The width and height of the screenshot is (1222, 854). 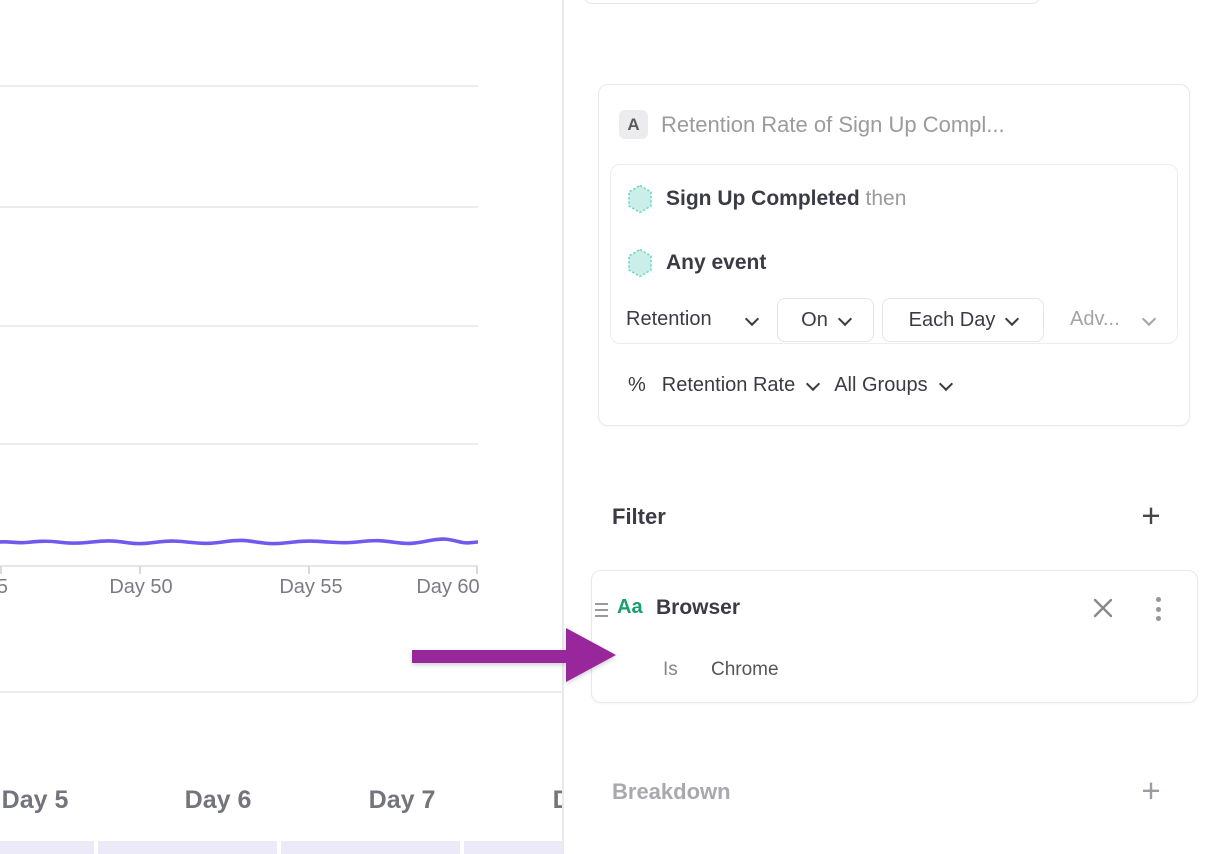 What do you see at coordinates (601, 610) in the screenshot?
I see `drag-handle-icon` at bounding box center [601, 610].